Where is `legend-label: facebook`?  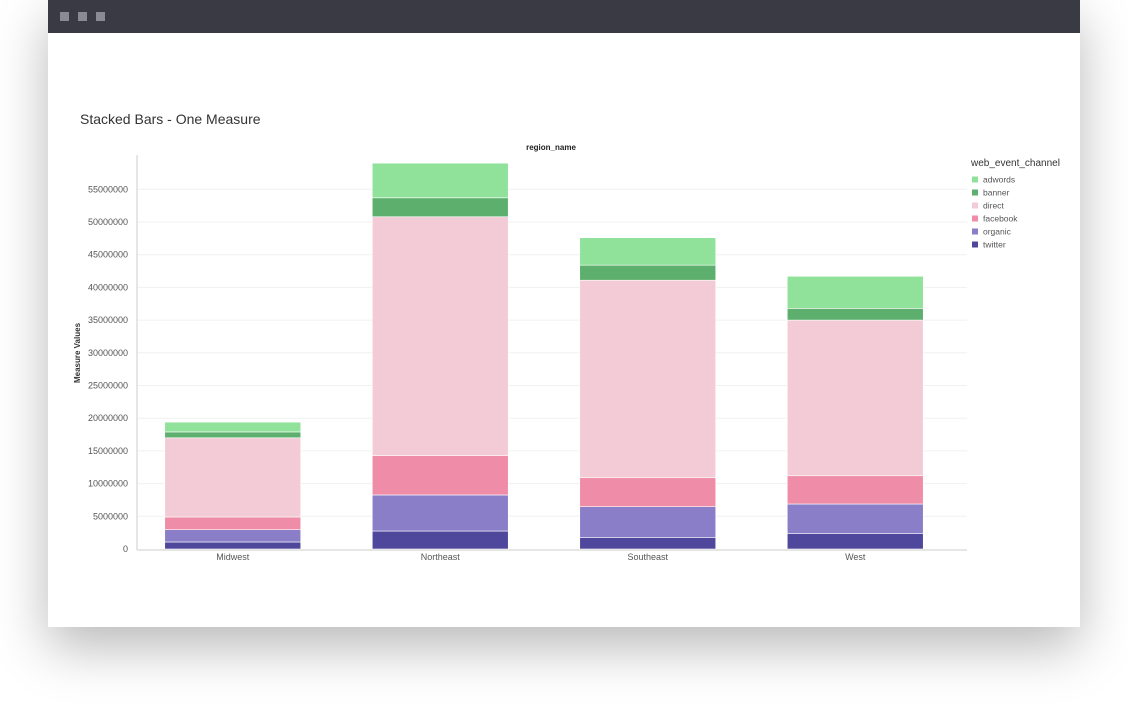
legend-label: facebook is located at coordinates (1000, 219).